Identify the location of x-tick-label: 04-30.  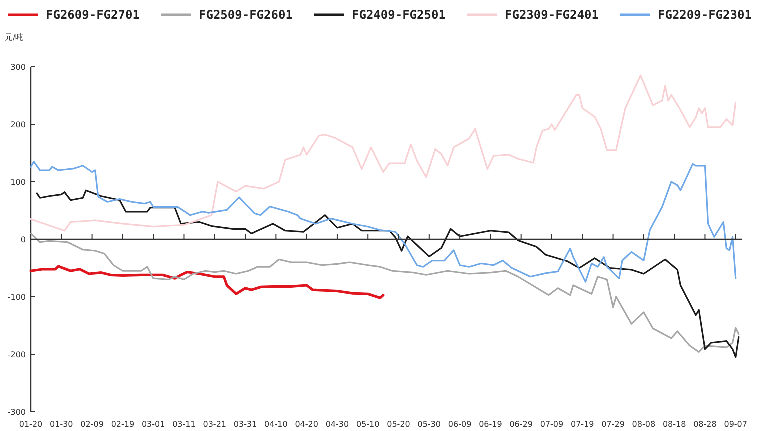
(338, 424).